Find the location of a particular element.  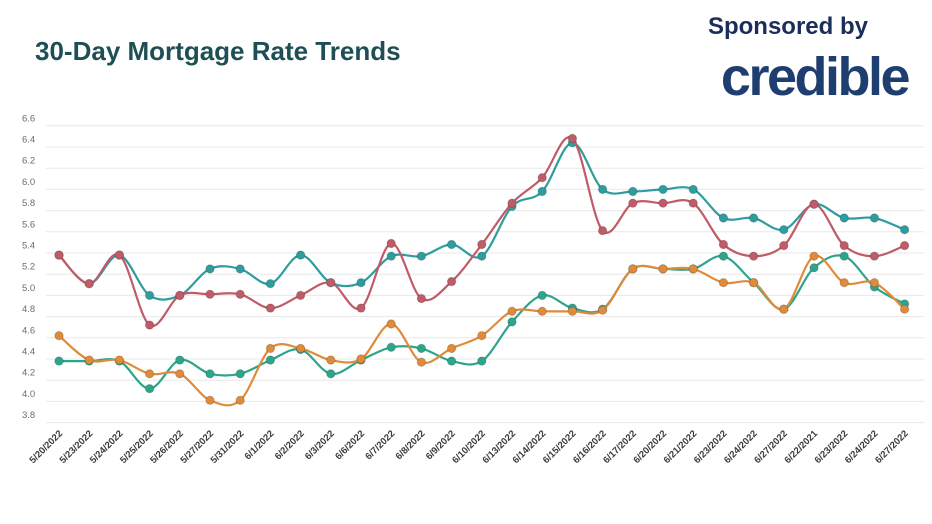

y-tick-label: 4.2 is located at coordinates (28, 373).